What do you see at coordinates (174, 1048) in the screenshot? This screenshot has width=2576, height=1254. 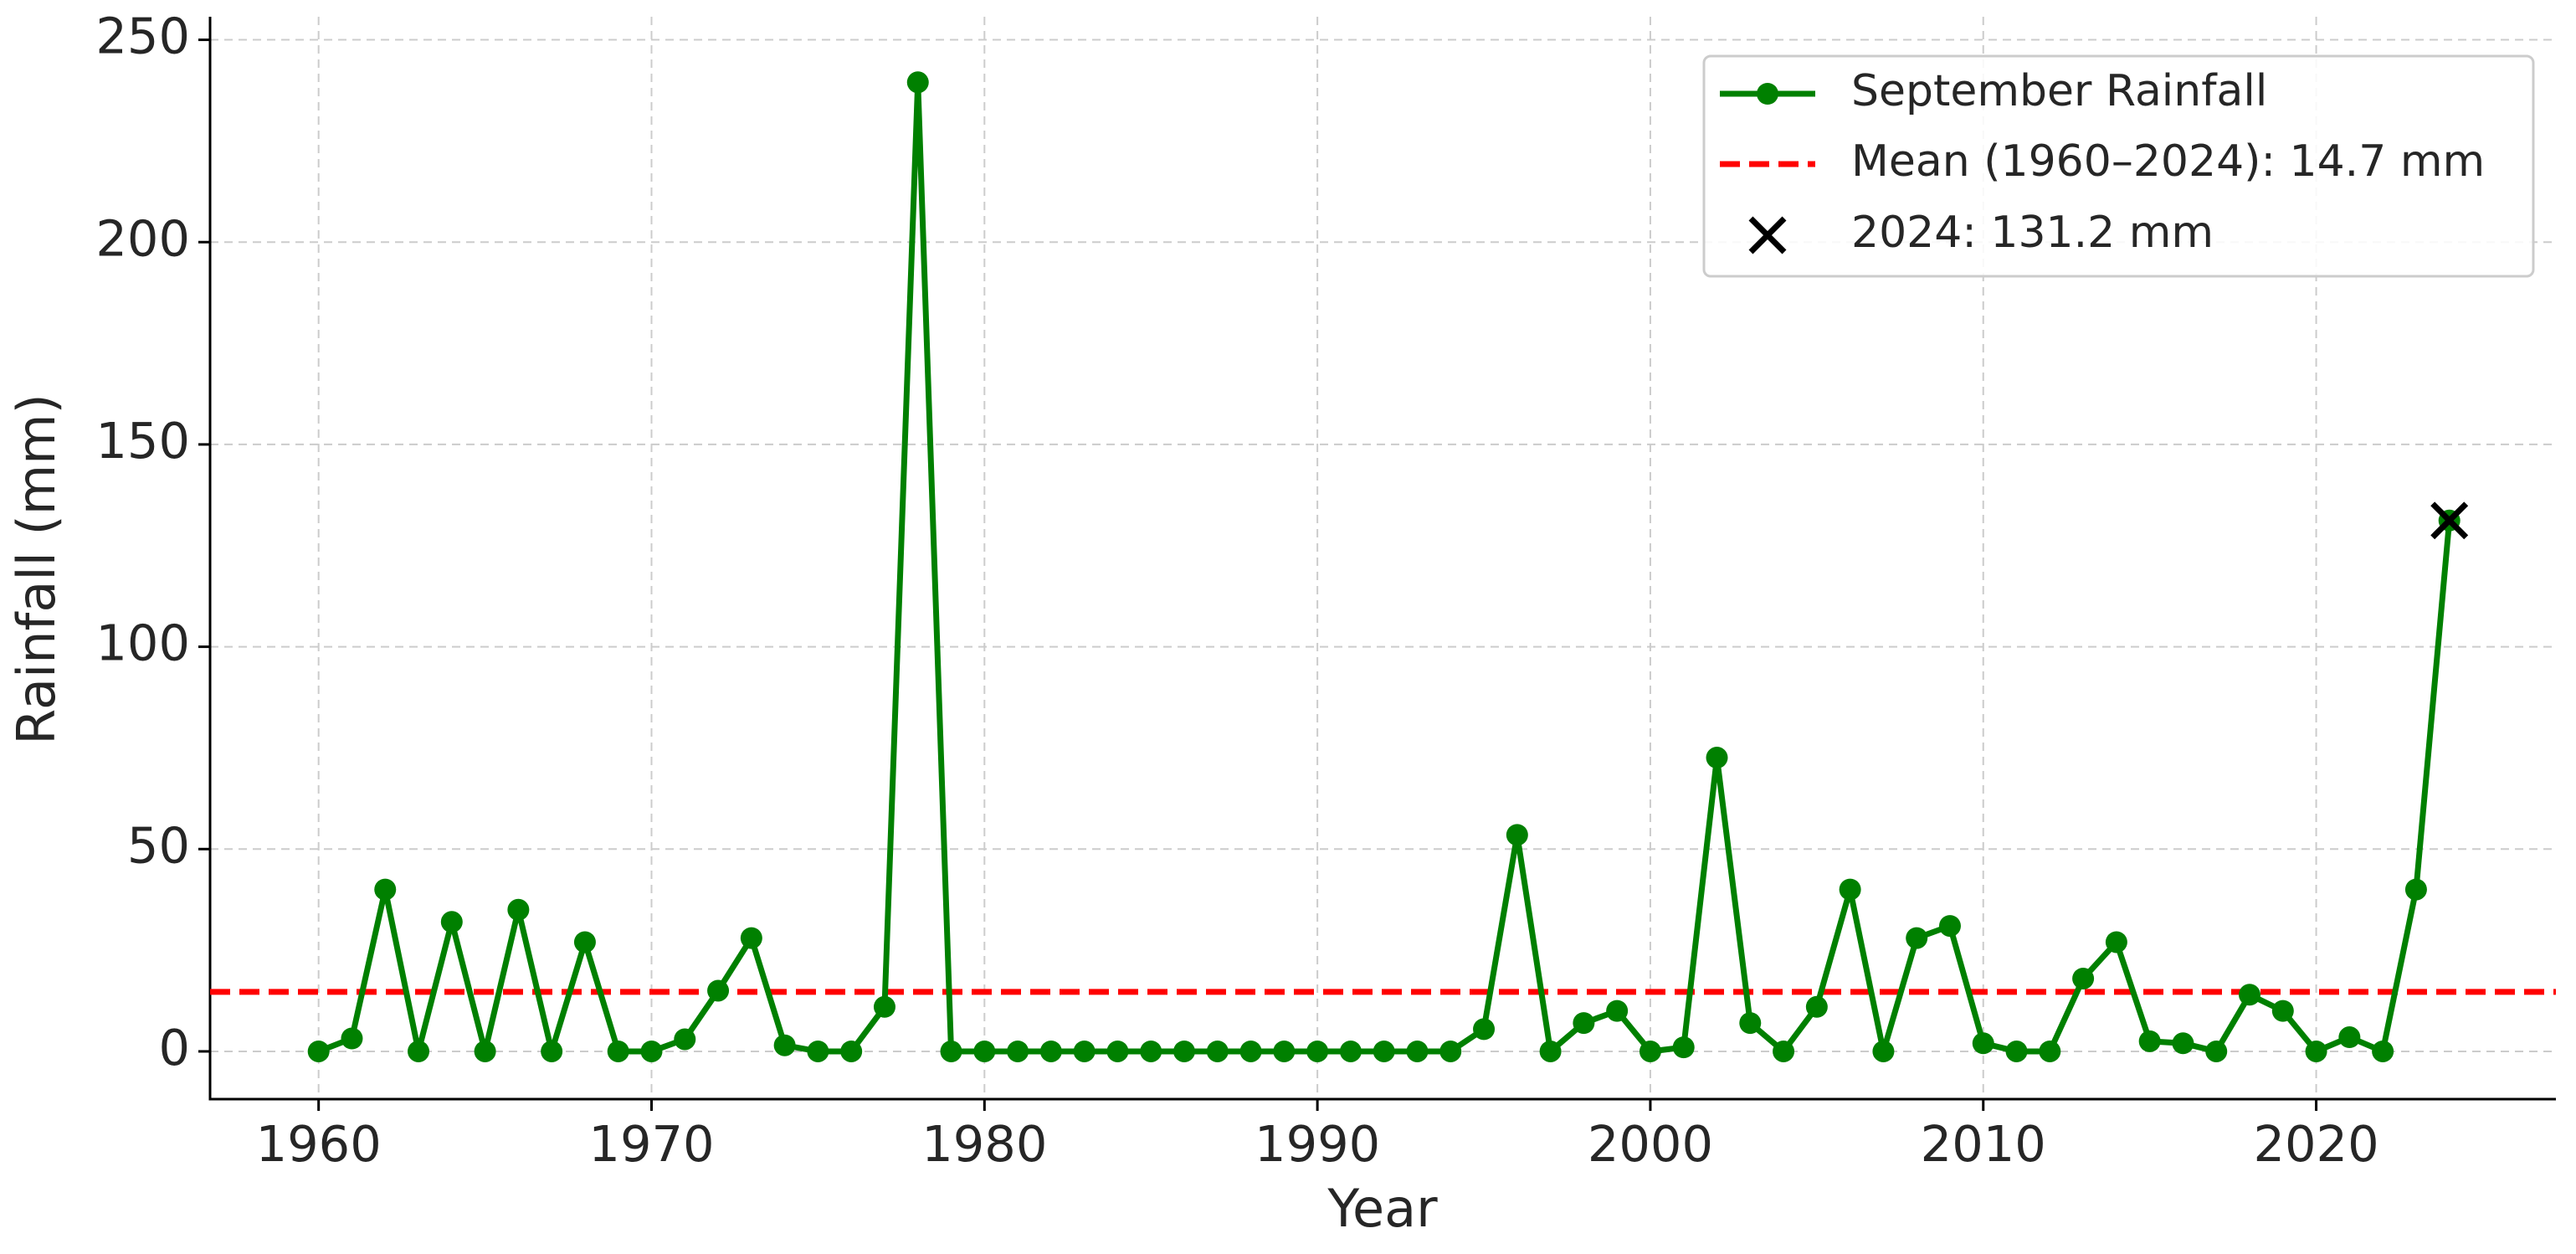 I see `y-tick-label: 0` at bounding box center [174, 1048].